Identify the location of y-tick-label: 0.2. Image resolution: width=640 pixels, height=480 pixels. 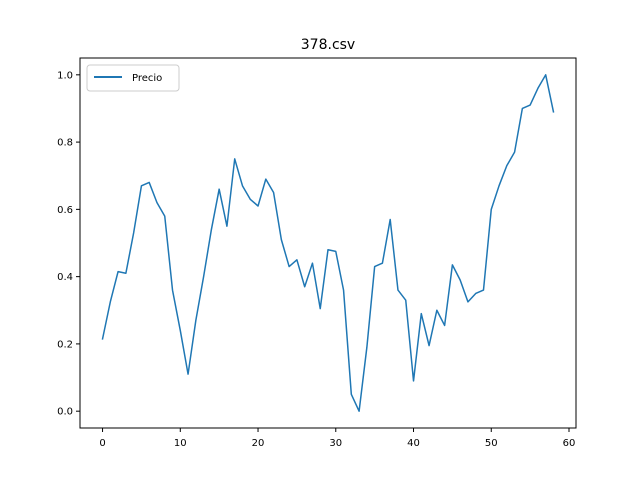
(65, 344).